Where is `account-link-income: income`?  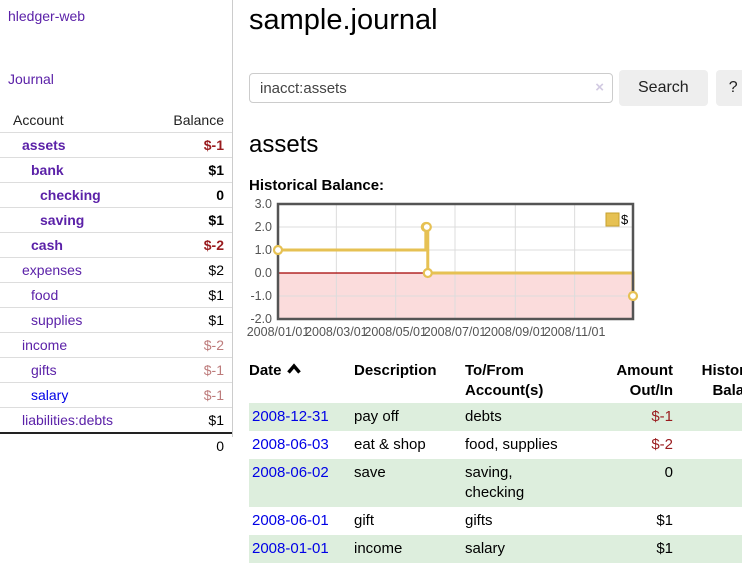
account-link-income: income is located at coordinates (45, 345).